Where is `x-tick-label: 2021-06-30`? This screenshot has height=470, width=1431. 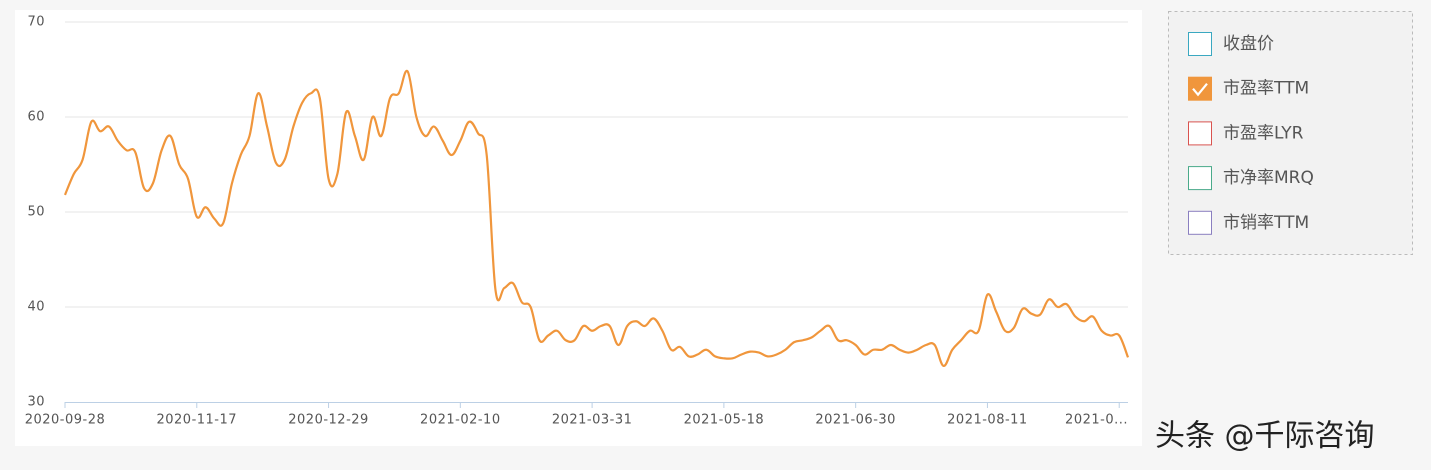
x-tick-label: 2021-06-30 is located at coordinates (855, 420).